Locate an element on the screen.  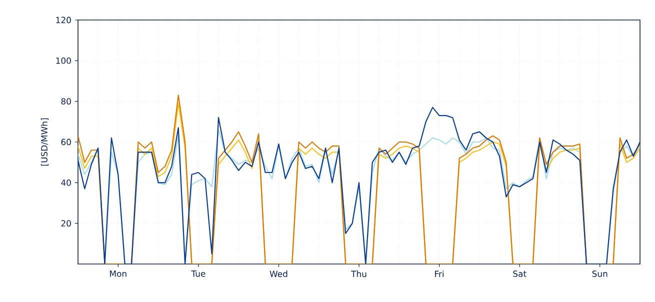
x-tick-label: Thu is located at coordinates (358, 274).